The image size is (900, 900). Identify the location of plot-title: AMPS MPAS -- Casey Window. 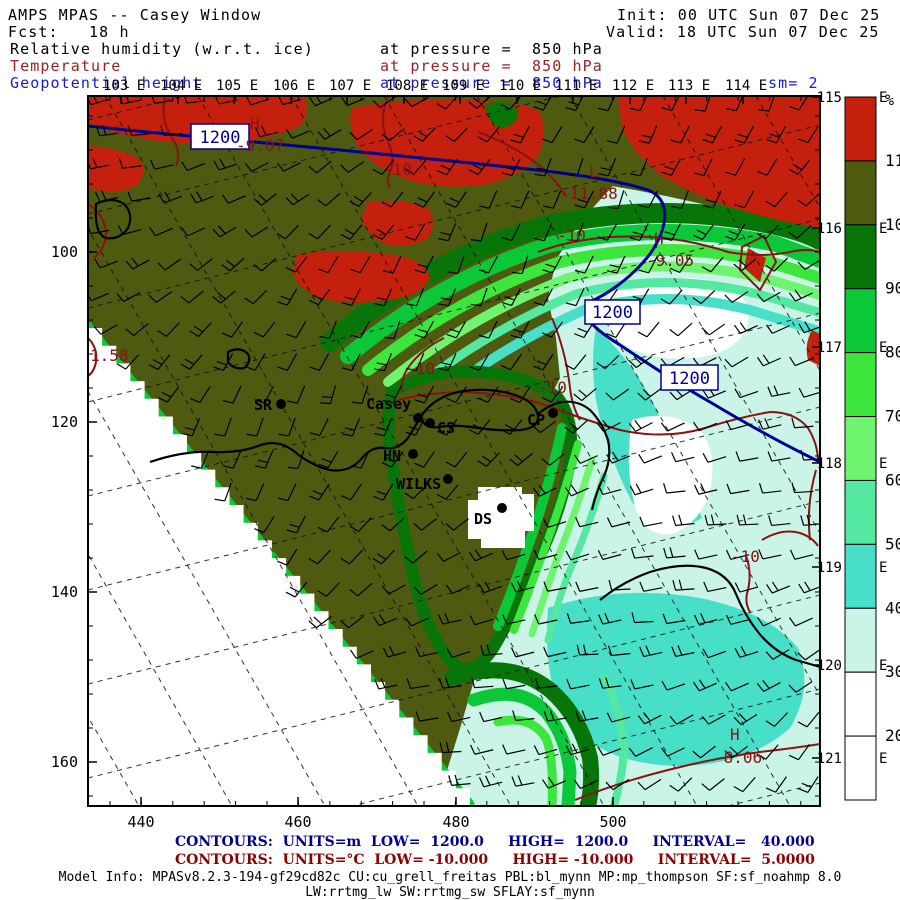
(135, 15).